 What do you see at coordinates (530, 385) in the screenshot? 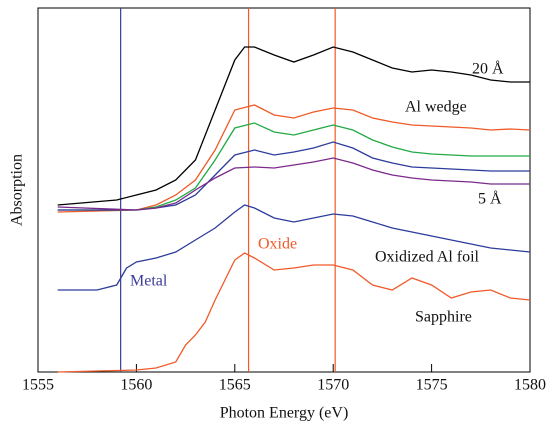
I see `x-tick-label: 1580` at bounding box center [530, 385].